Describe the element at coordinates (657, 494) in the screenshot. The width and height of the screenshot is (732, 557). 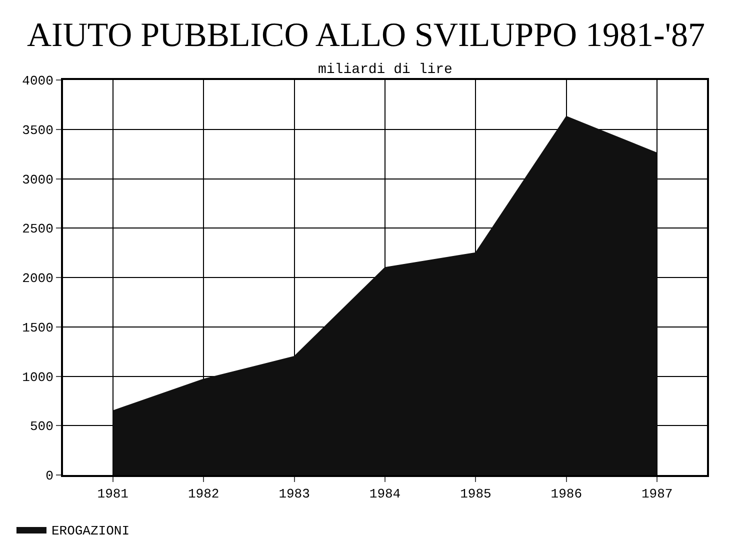
I see `x-tick-label: 1987` at that location.